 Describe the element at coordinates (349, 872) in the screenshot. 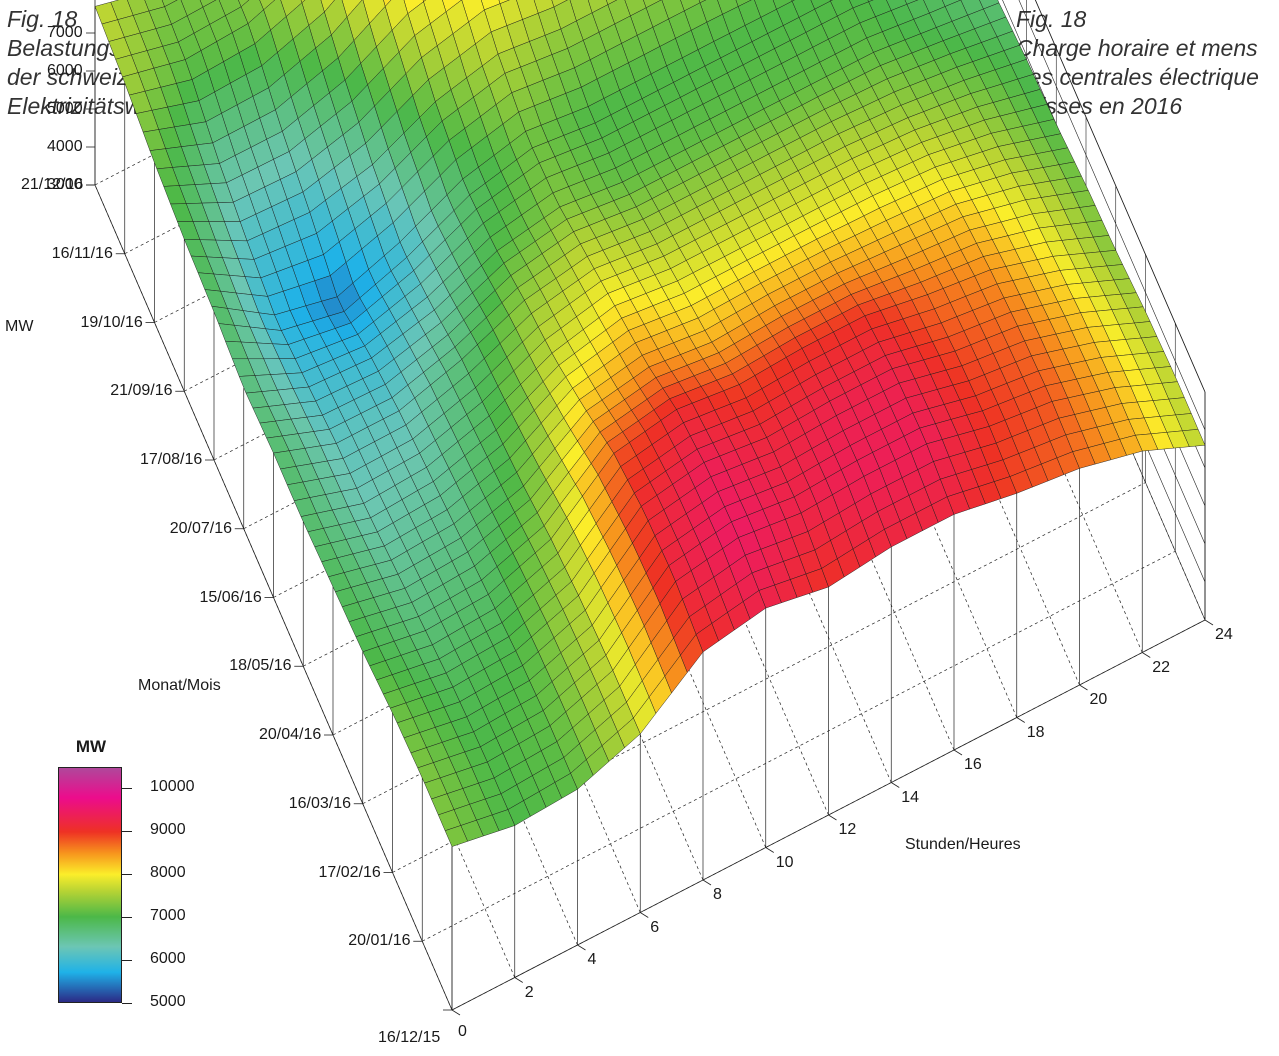

I see `month-tick-label: 17/02/16` at that location.